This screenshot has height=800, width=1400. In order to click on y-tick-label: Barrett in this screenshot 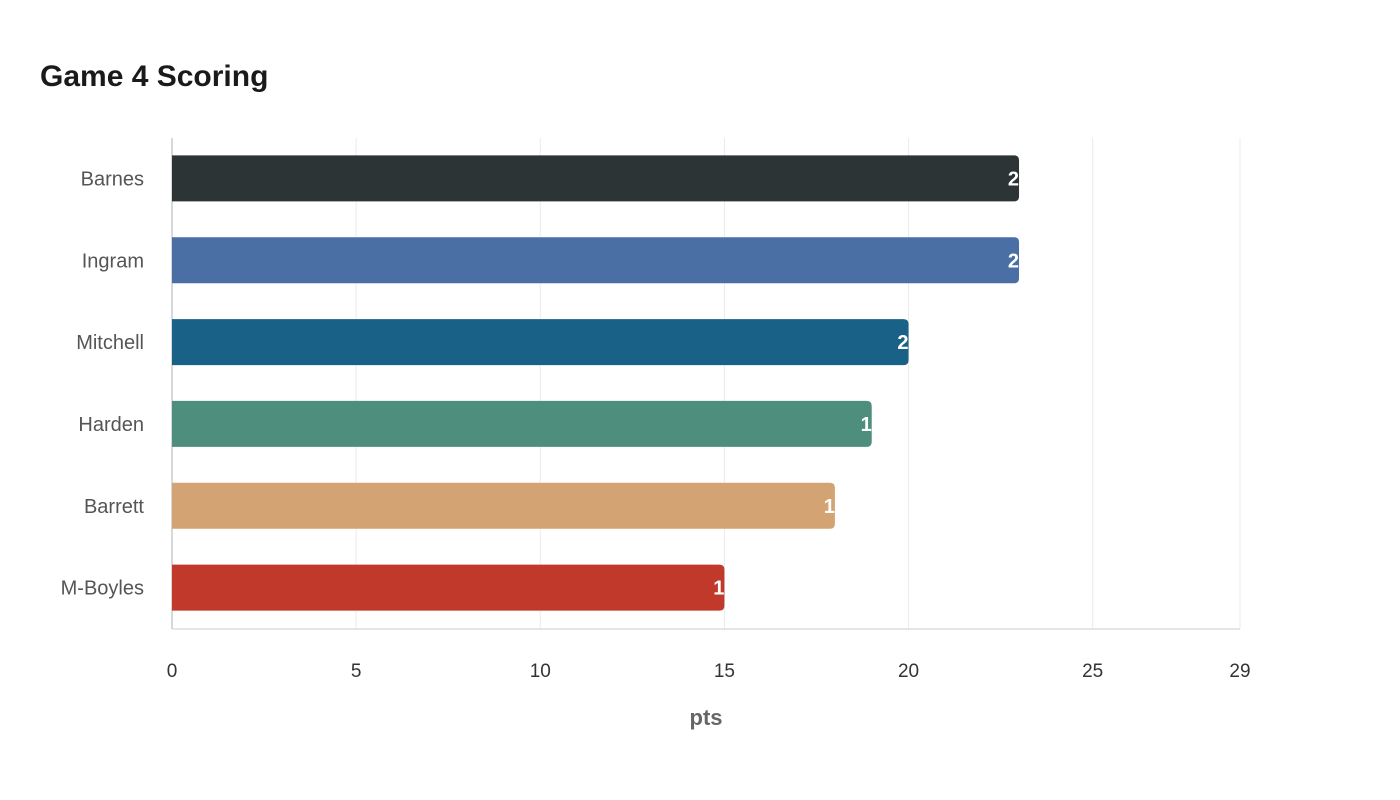, I will do `click(114, 507)`.